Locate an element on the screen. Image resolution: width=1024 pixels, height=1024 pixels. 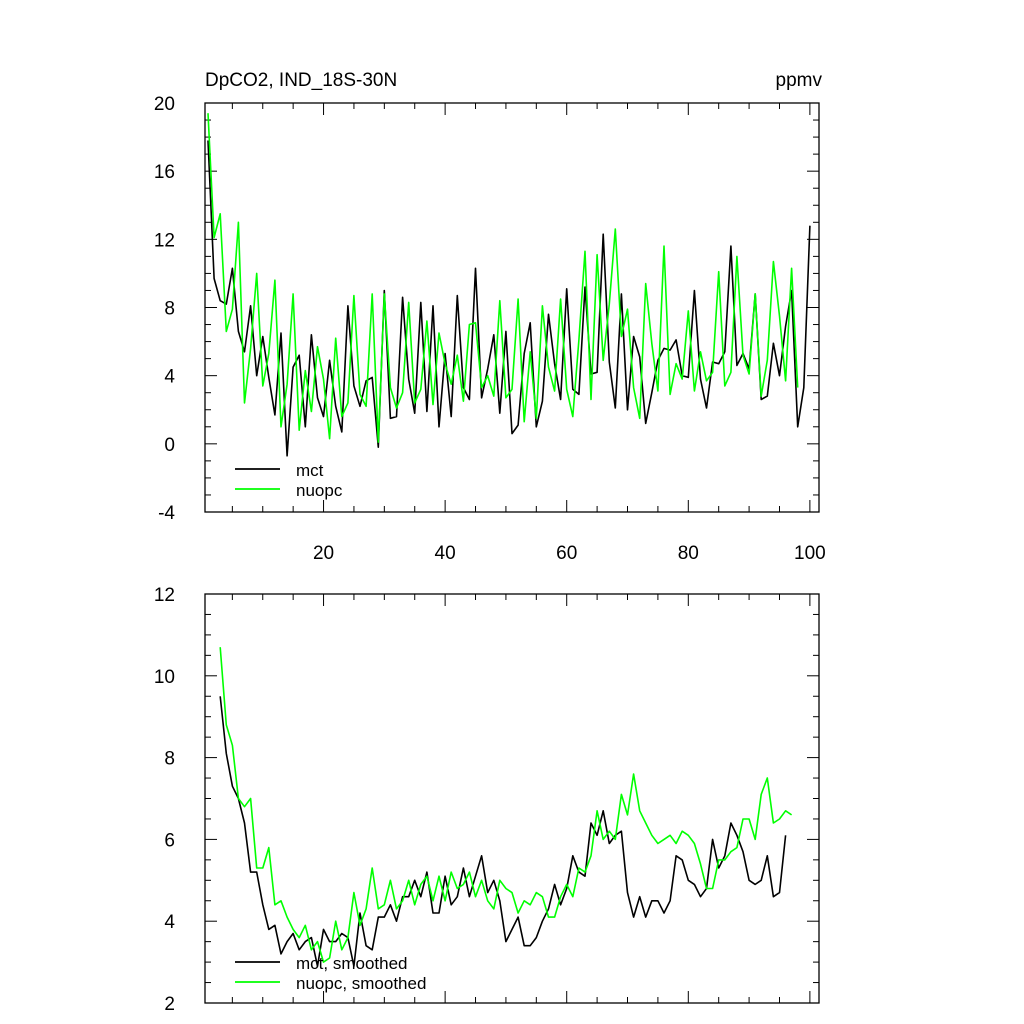
y-tick-label: 20 is located at coordinates (164, 104).